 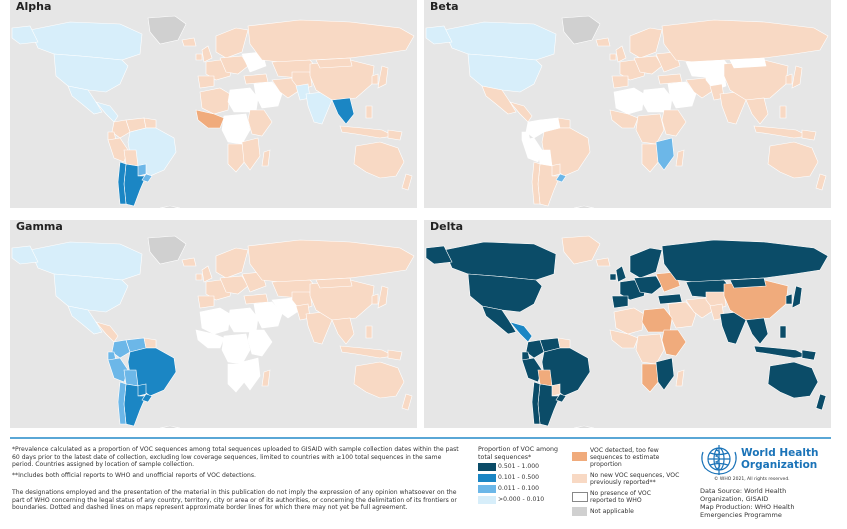 What do you see at coordinates (420, 438) in the screenshot?
I see `footer-divider` at bounding box center [420, 438].